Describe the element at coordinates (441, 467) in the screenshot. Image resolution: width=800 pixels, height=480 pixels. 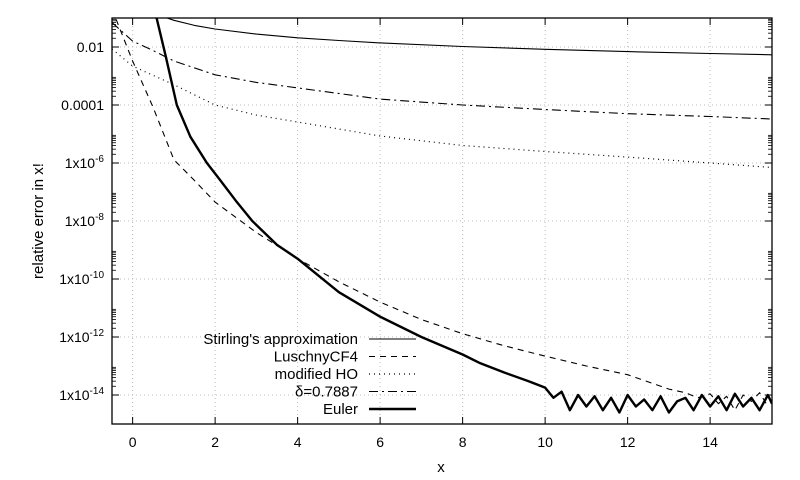
I see `x-axis-label: x` at that location.